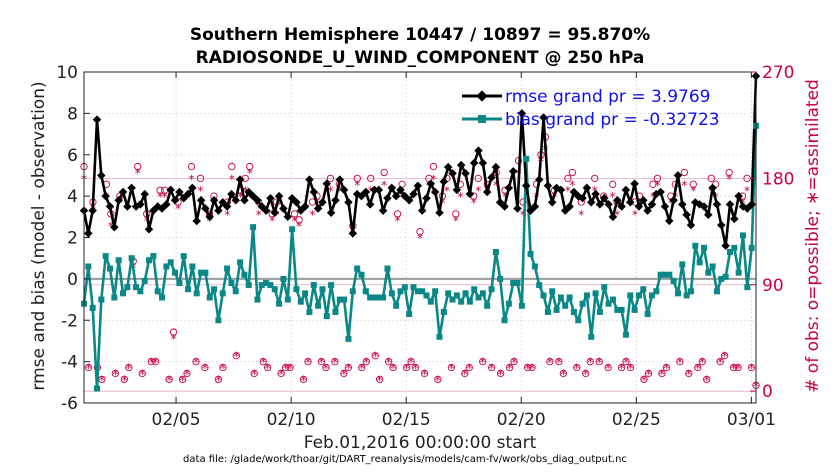 The height and width of the screenshot is (473, 840). I want to click on legend-rmse-label: rmse grand pr = 3.9769, so click(607, 97).